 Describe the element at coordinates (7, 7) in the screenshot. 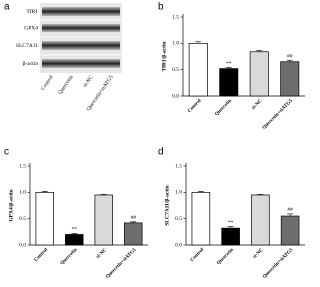

I see `panel-label: a` at that location.